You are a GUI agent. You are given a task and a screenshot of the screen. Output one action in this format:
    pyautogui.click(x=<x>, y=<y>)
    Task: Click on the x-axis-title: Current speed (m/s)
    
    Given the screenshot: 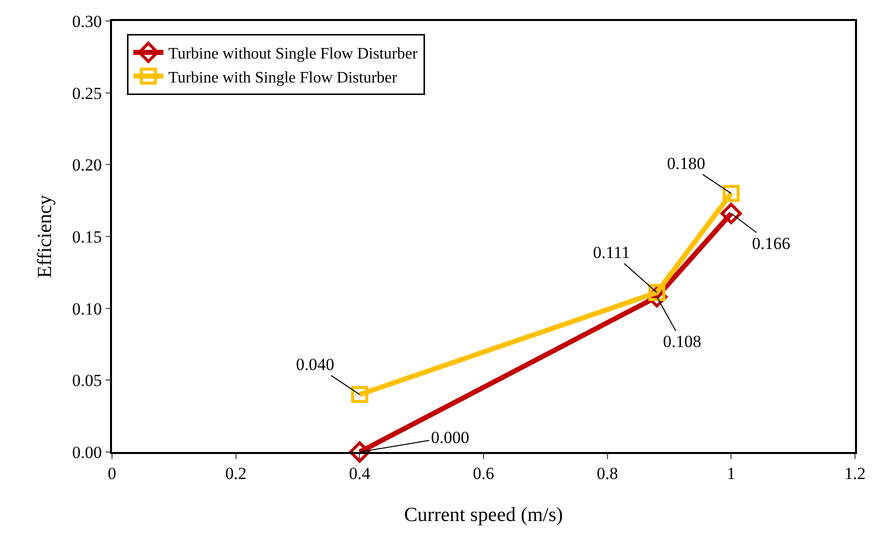 What is the action you would take?
    pyautogui.click(x=483, y=515)
    